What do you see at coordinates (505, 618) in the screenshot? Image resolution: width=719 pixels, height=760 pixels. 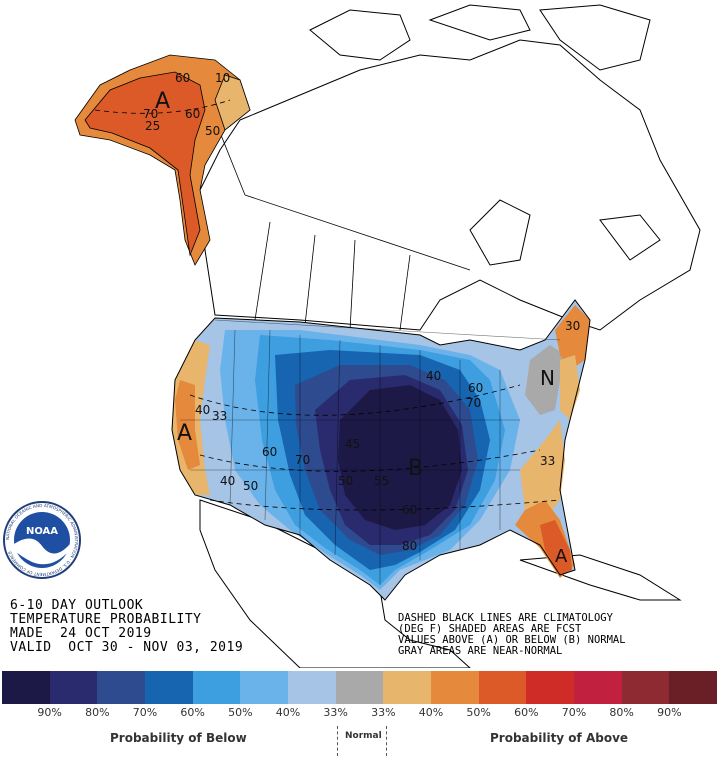 I see `note-line: DASHED BLACK LINES ARE CLIMATOLOGY` at bounding box center [505, 618].